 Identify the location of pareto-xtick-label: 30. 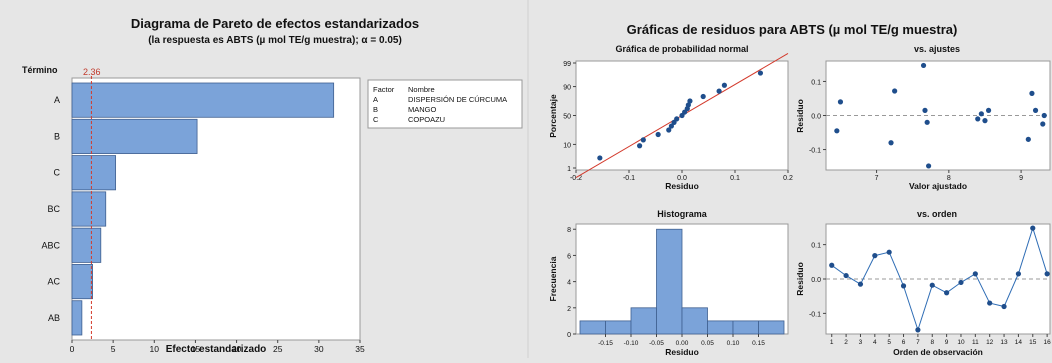
(319, 349).